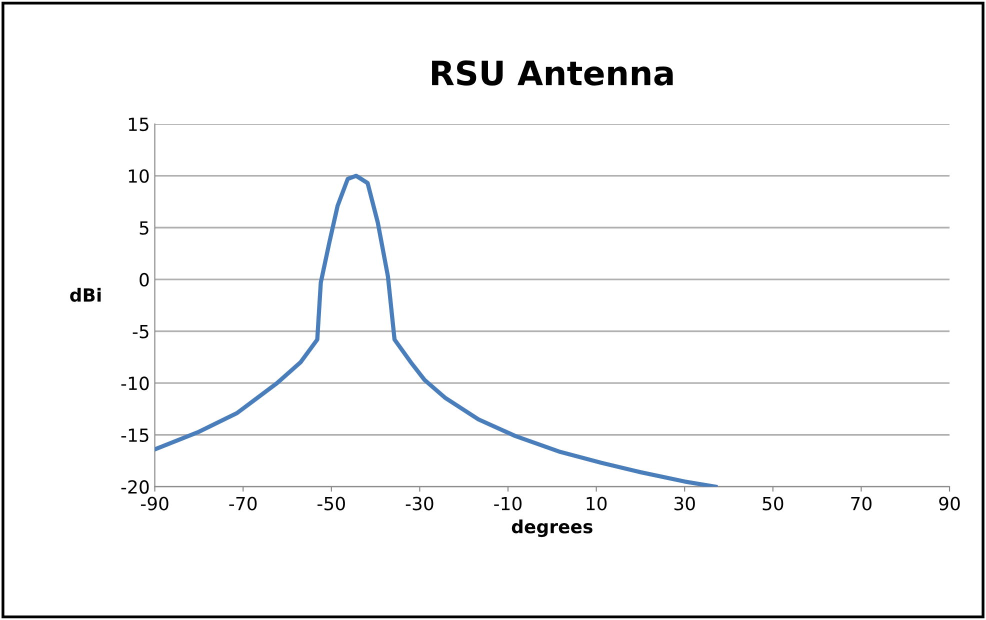 The image size is (986, 620). What do you see at coordinates (134, 435) in the screenshot?
I see `y-tick-label: -15` at bounding box center [134, 435].